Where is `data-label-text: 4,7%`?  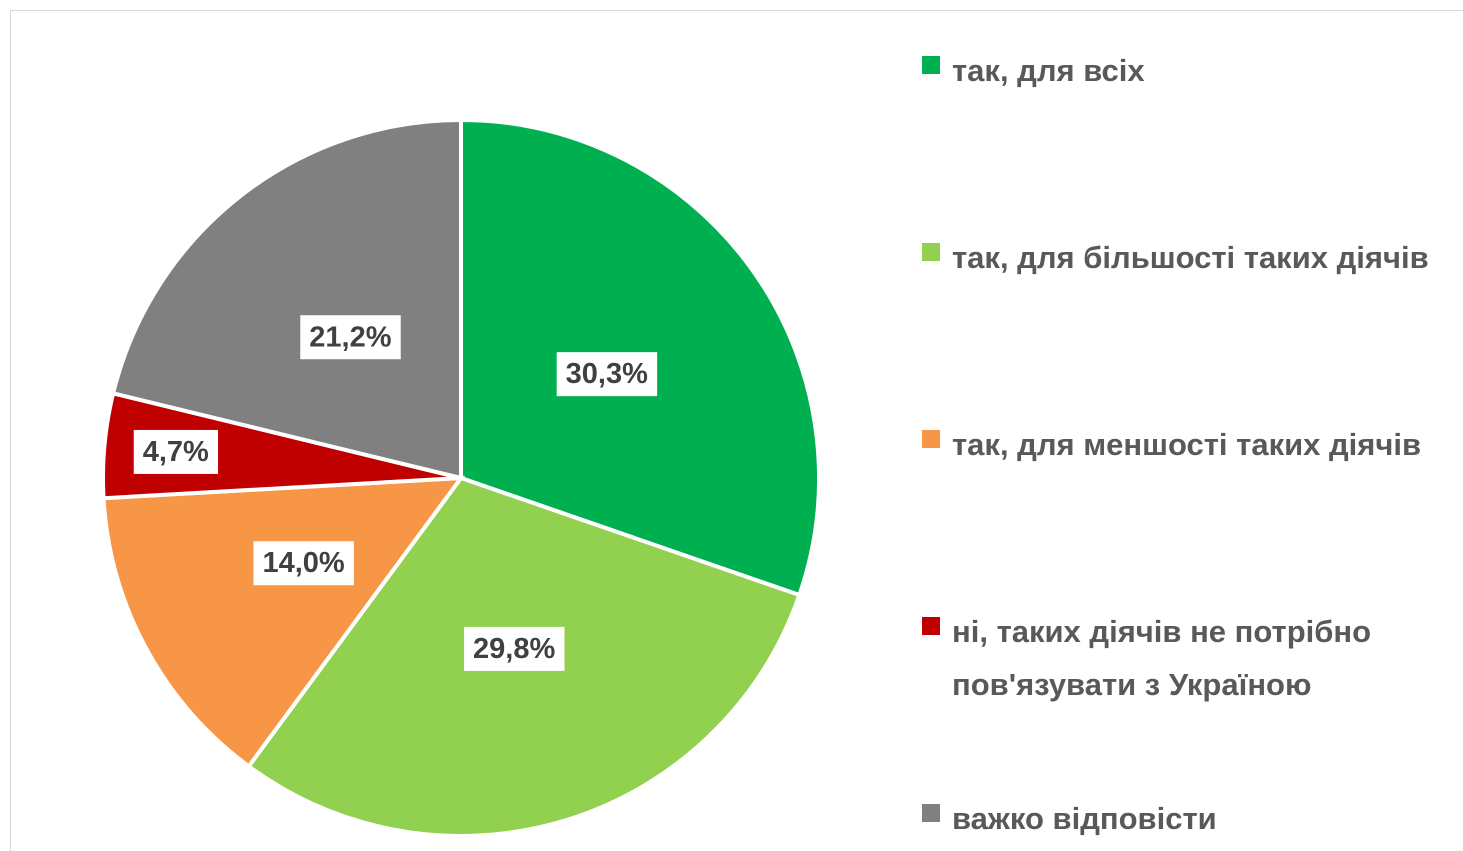
data-label-text: 4,7% is located at coordinates (176, 452).